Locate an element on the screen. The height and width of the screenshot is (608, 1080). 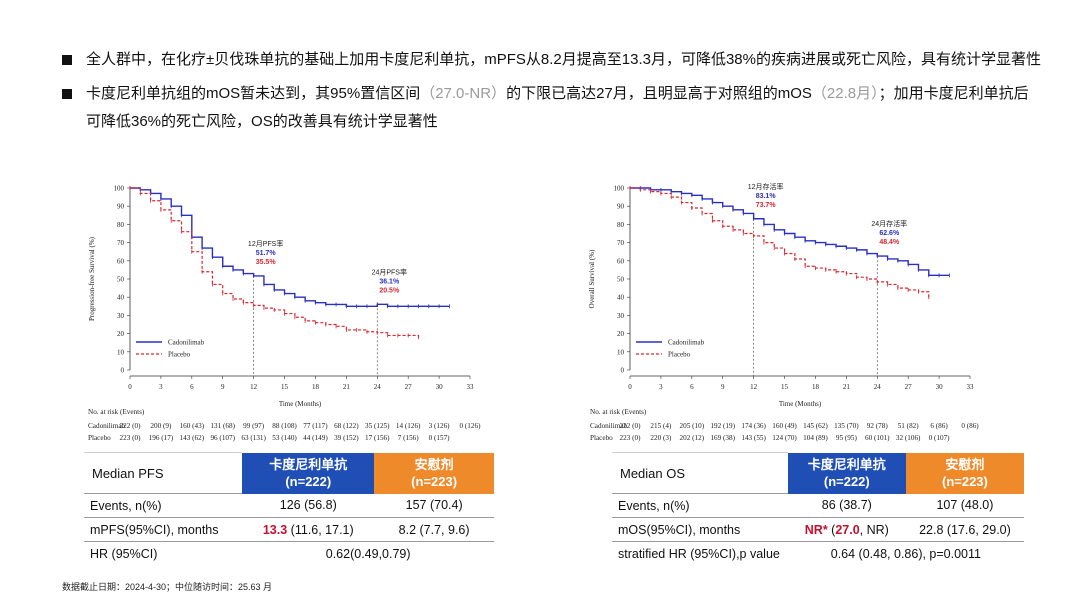
median-os-title: Median OS is located at coordinates (700, 473).